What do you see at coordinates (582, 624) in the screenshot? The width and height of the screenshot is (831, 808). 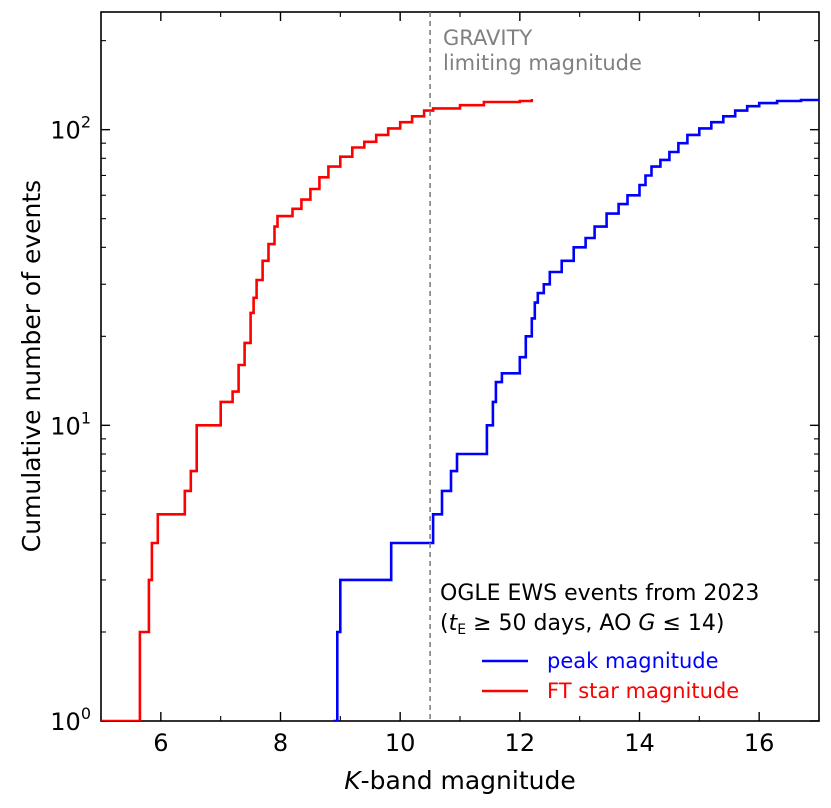 I see `legend-title-line2: (tE ≥ 50 days, AO G ≤ 14)` at bounding box center [582, 624].